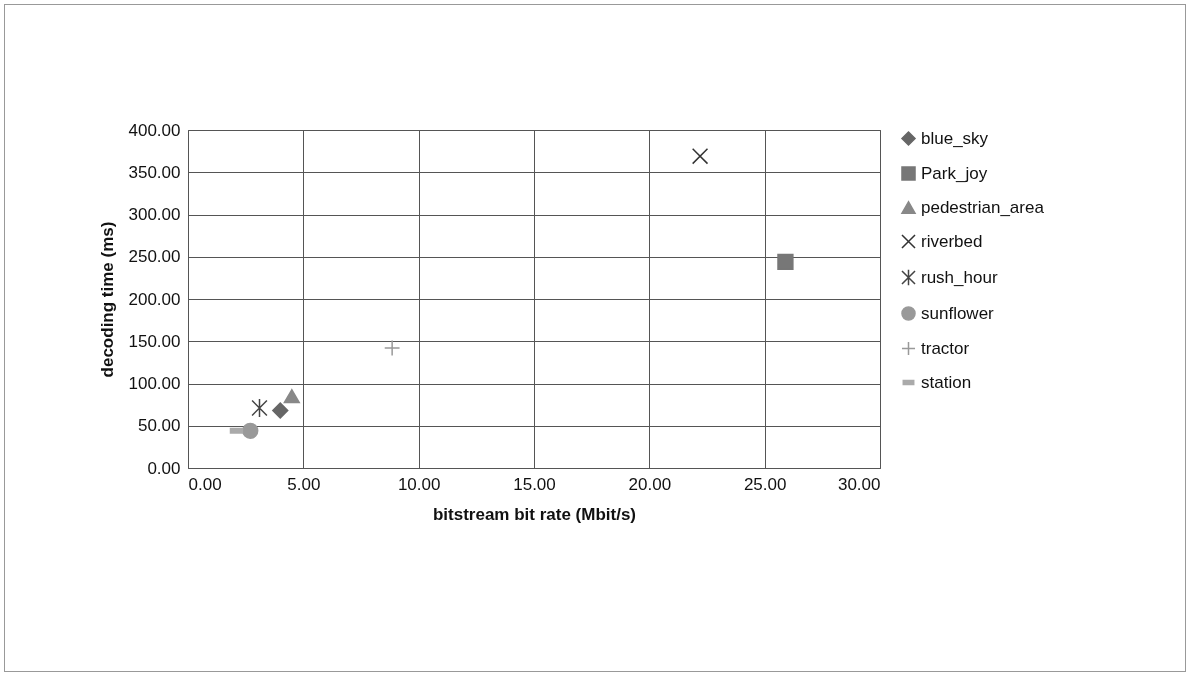  Describe the element at coordinates (859, 484) in the screenshot. I see `x-tick-label: 30.00` at that location.